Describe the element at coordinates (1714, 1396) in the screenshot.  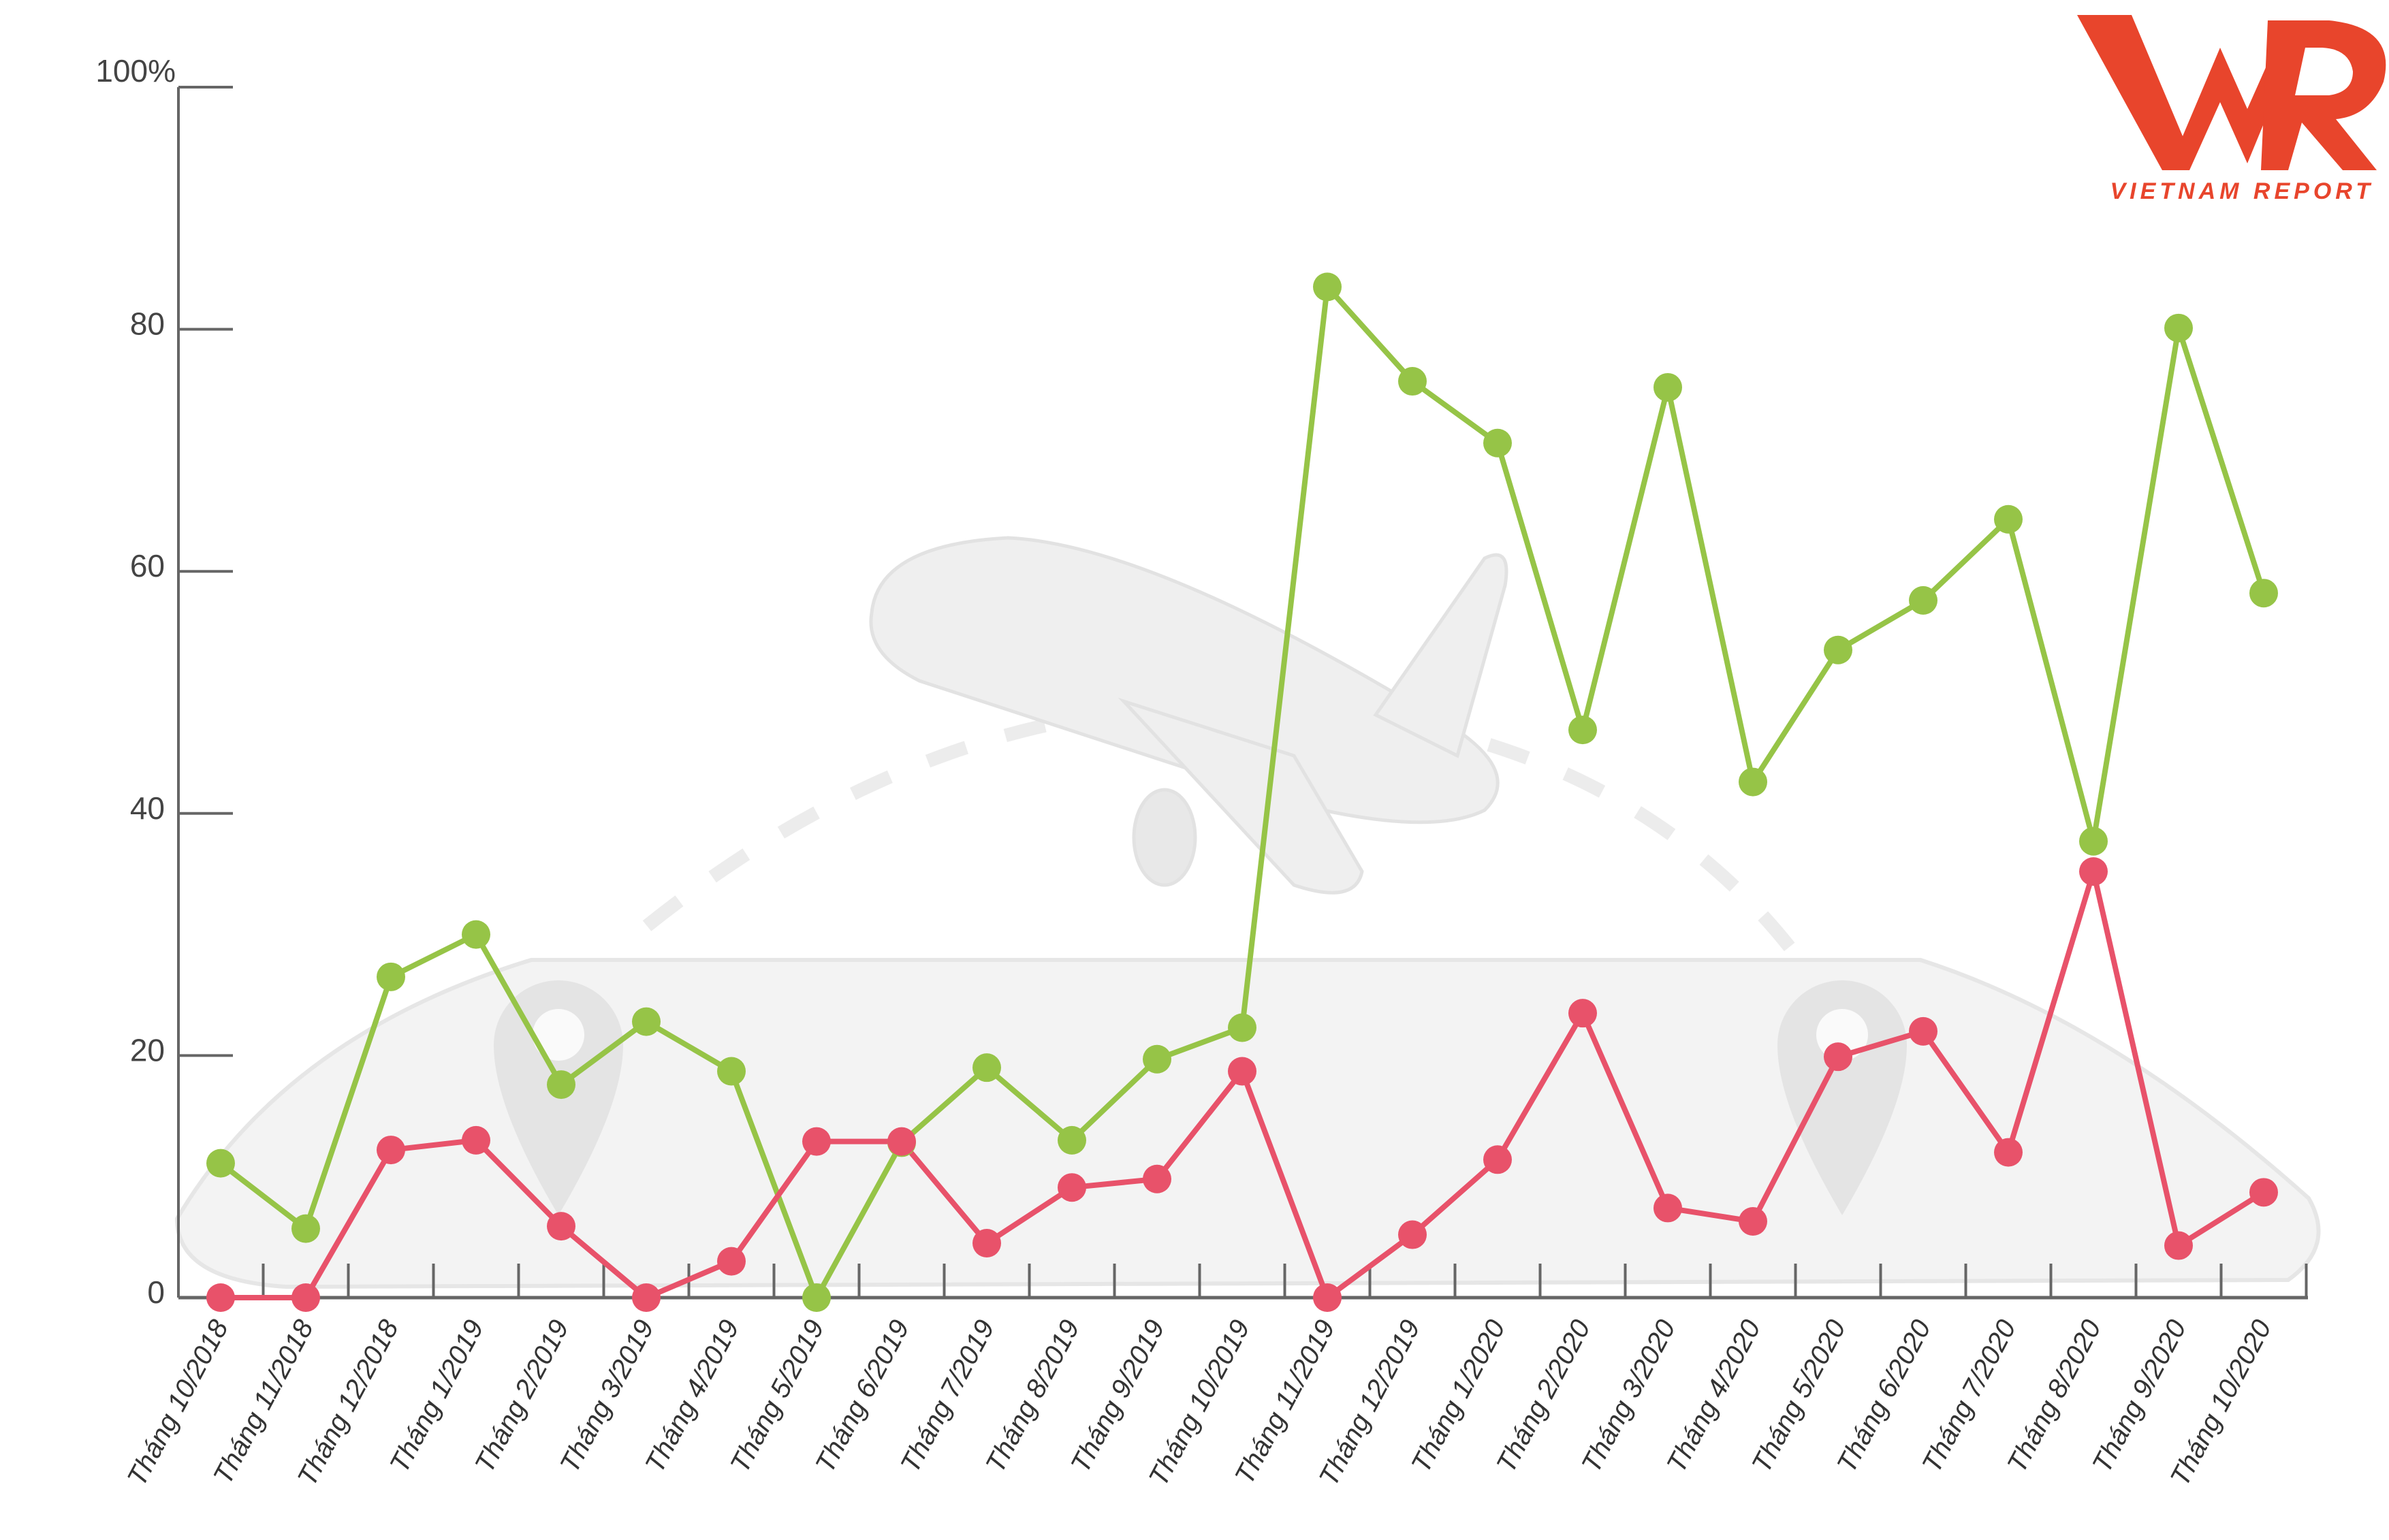
I see `x-tick-label: Tháng 4/2020` at that location.